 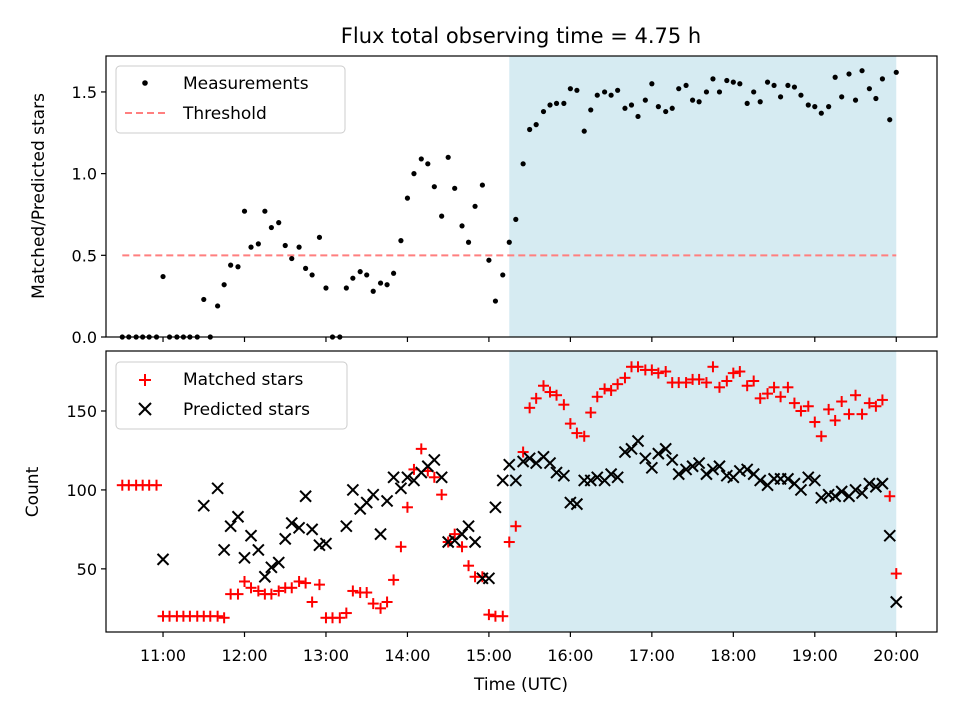 I want to click on ratio-y-ticks: 0.0 0.5 1.0 1.5, so click(x=89, y=215).